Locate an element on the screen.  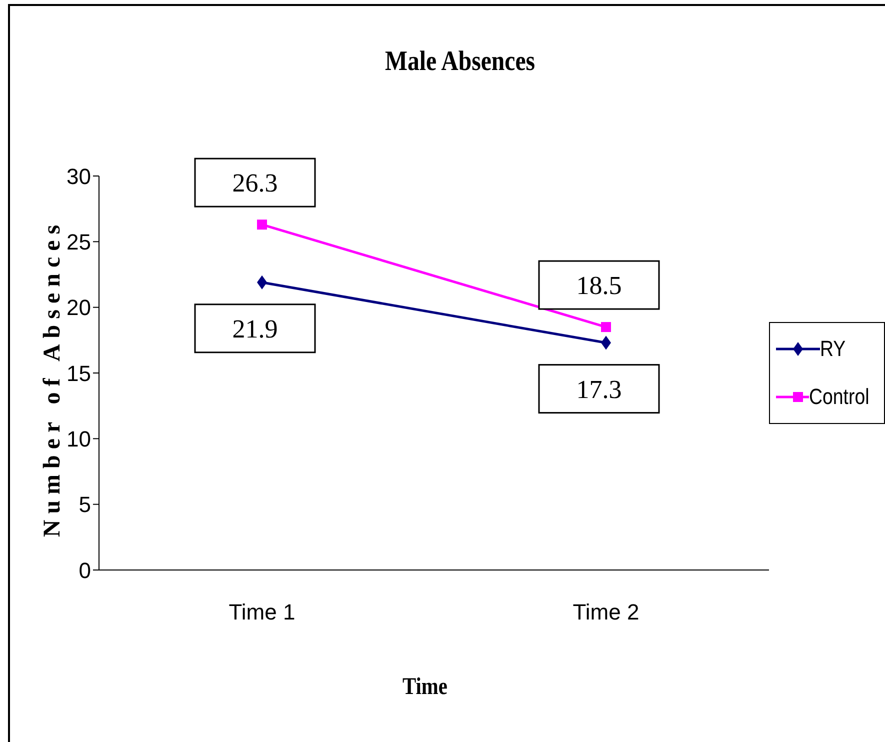
y-tick-label: 15 is located at coordinates (78, 373).